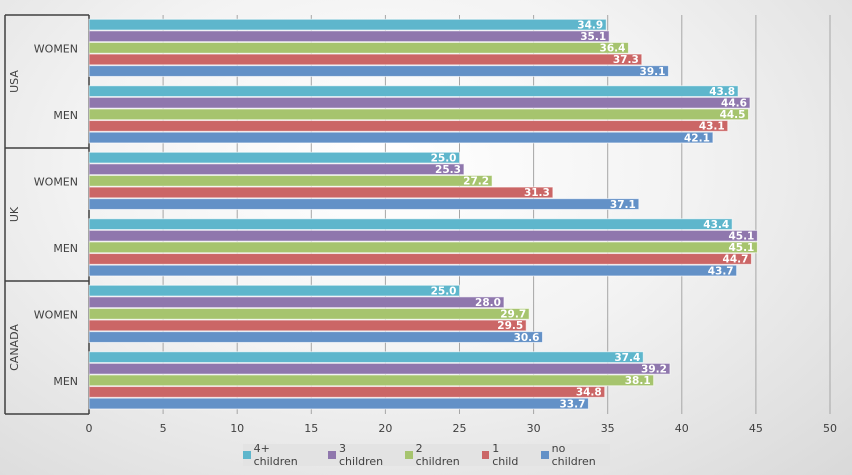  I want to click on data-label: 43.4, so click(716, 225).